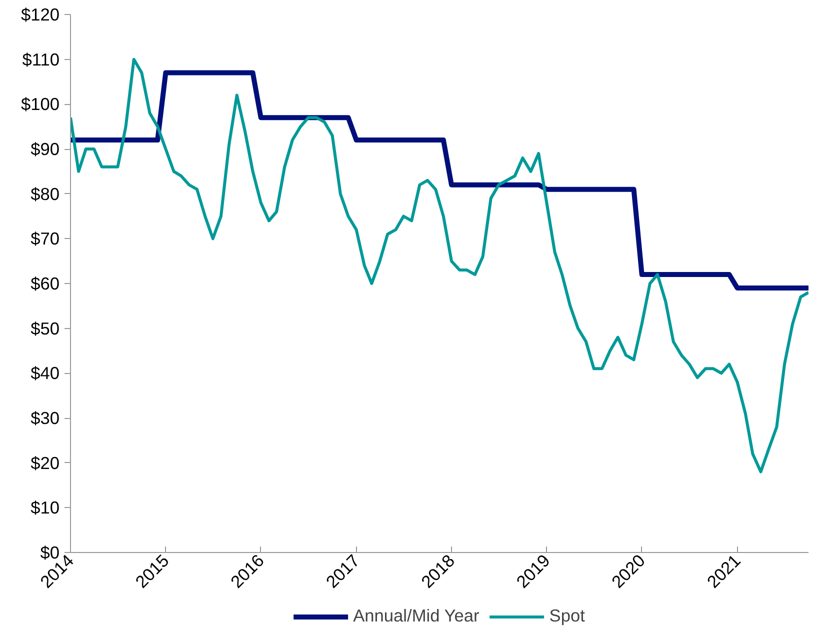 This screenshot has width=817, height=644. What do you see at coordinates (45, 149) in the screenshot?
I see `y-tick-label: $90` at bounding box center [45, 149].